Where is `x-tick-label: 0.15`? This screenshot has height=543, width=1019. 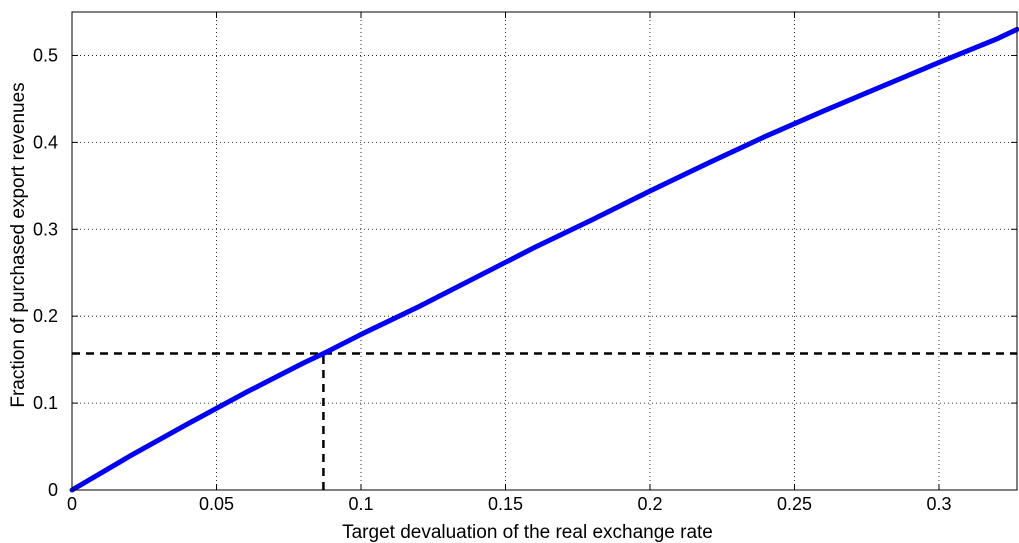
x-tick-label: 0.15 is located at coordinates (505, 504).